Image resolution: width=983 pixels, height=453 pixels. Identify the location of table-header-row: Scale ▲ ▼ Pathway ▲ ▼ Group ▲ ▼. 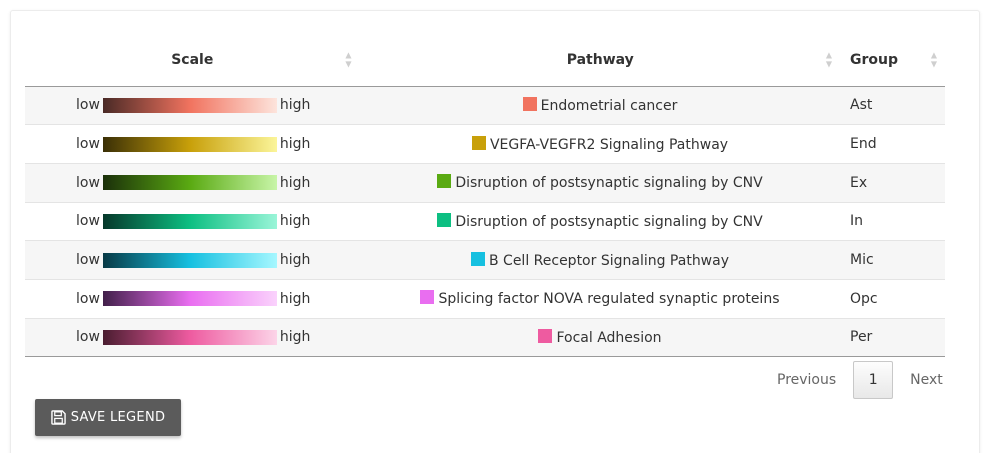
(485, 61).